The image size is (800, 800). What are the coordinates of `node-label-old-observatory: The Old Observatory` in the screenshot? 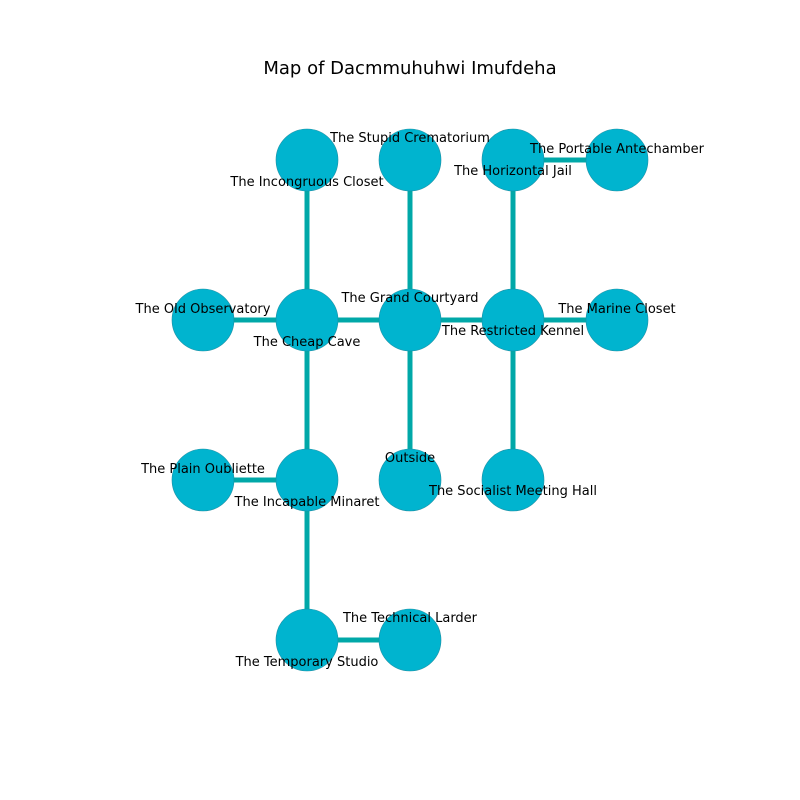 It's located at (203, 309).